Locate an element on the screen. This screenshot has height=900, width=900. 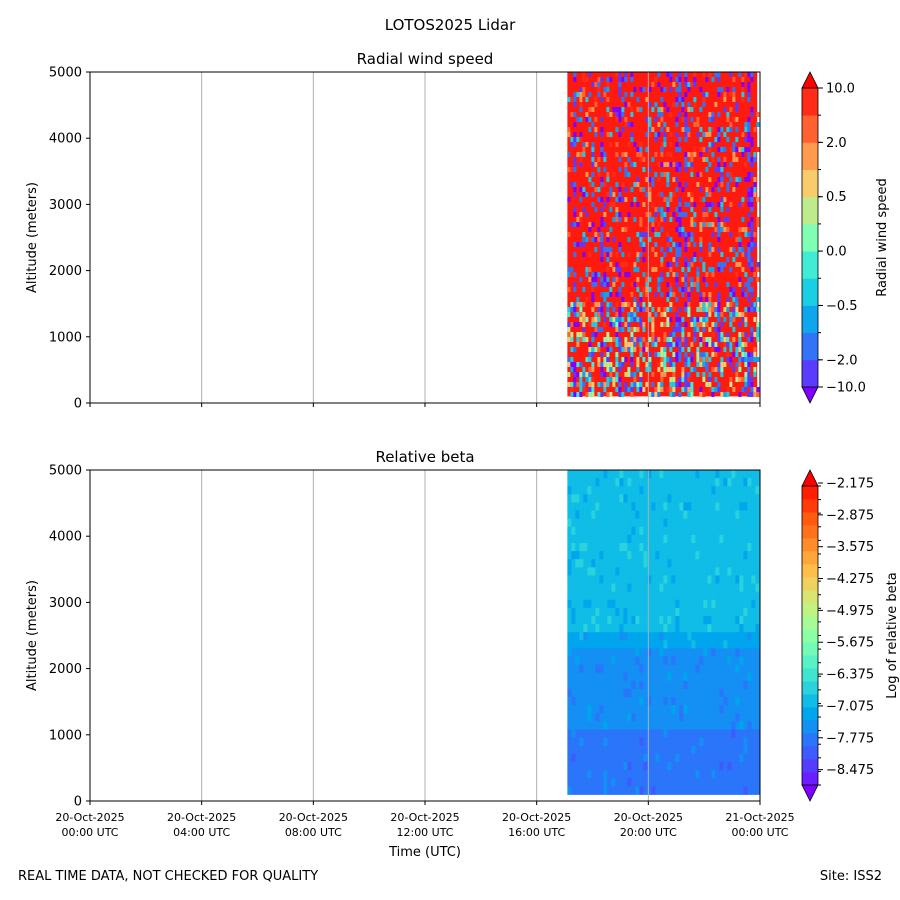
colorbar-tick-label: 10.0 is located at coordinates (840, 89).